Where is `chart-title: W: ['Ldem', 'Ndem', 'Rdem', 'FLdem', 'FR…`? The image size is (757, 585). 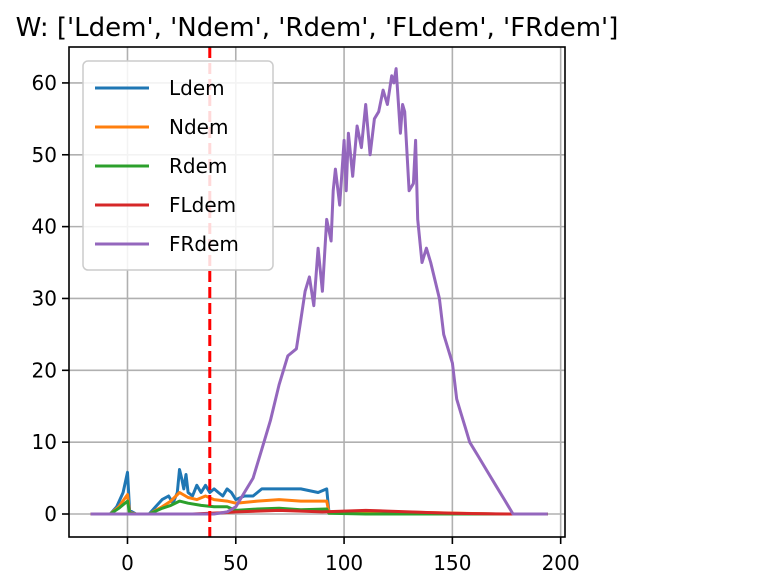
chart-title: W: ['Ldem', 'Ndem', 'Rdem', 'FLdem', 'FR… is located at coordinates (317, 28).